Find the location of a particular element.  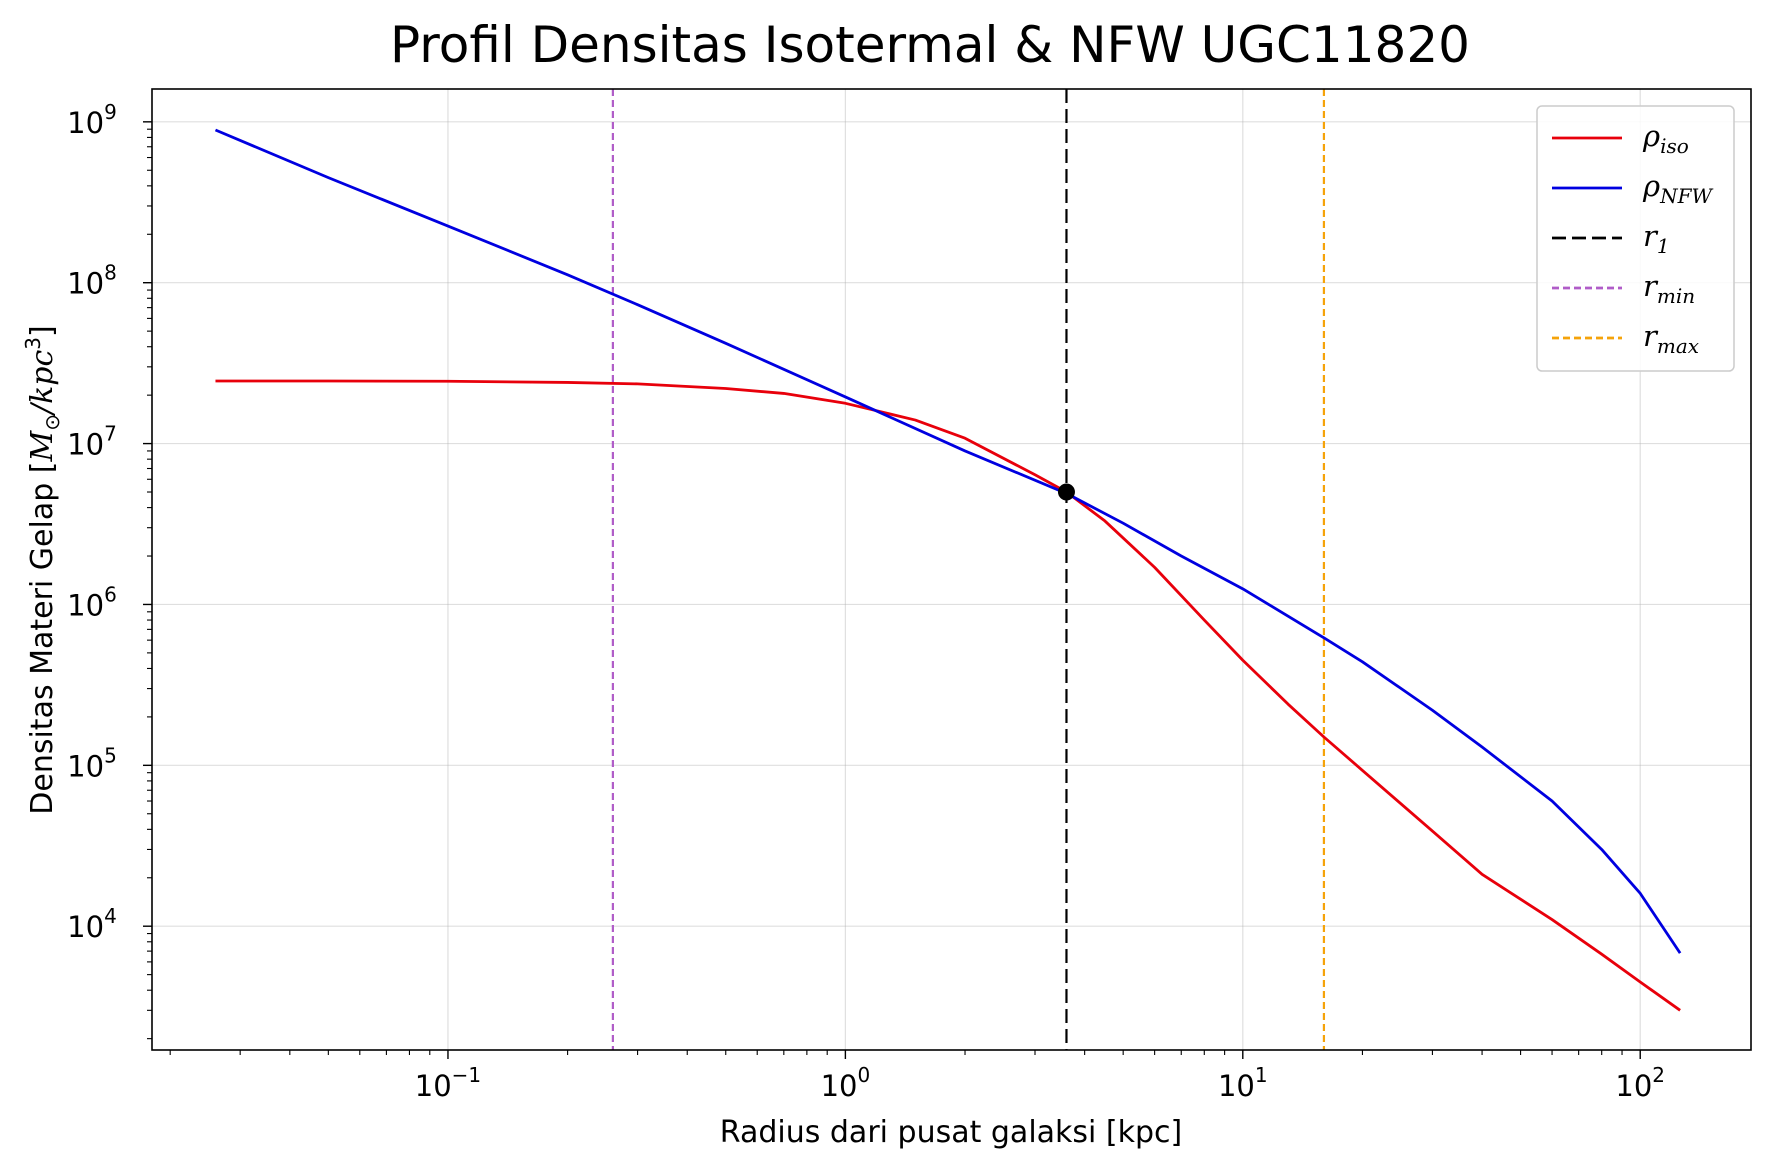

x-tick-label: 10⁻¹ is located at coordinates (448, 1083).